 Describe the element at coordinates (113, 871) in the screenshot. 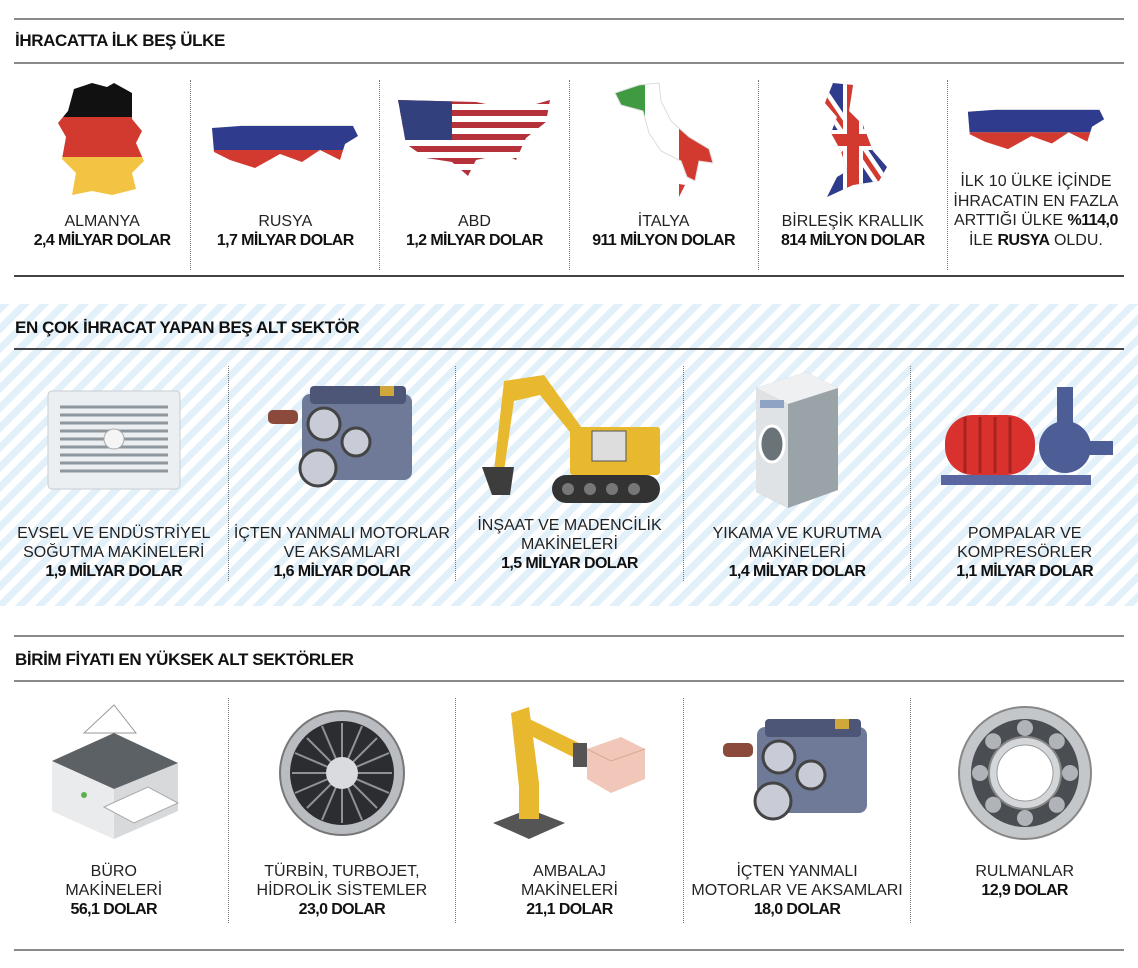

I see `sector-label: BÜRO` at that location.